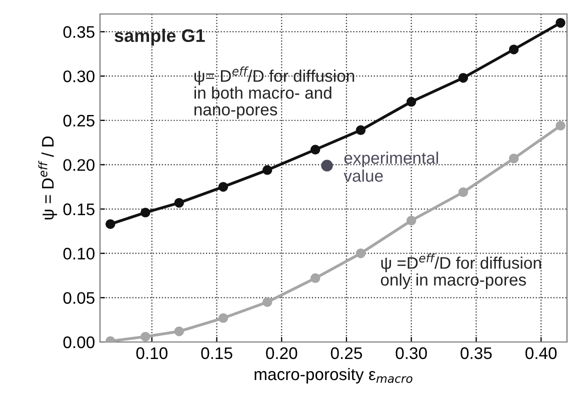 The image size is (573, 412). Describe the element at coordinates (411, 353) in the screenshot. I see `x-tick-label: 0.30` at that location.